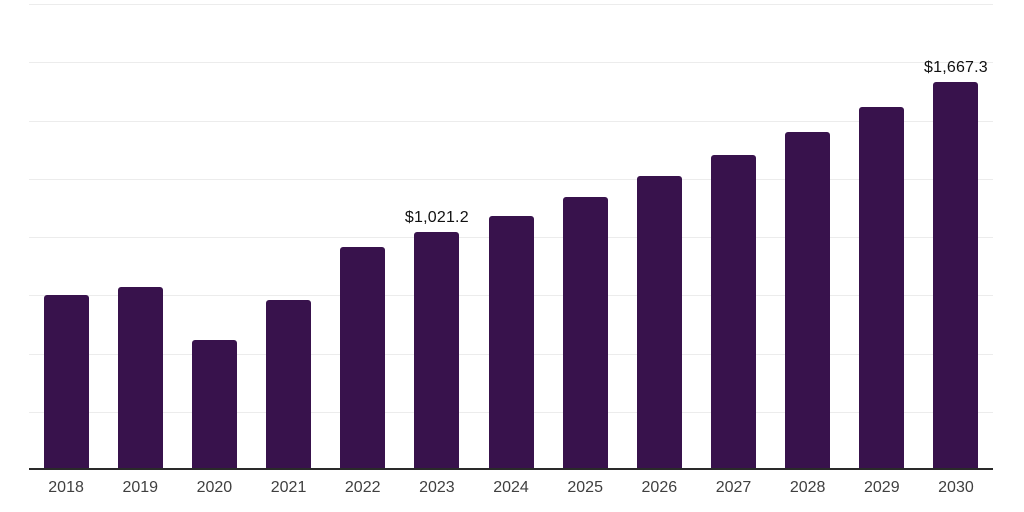 This screenshot has width=1024, height=512. I want to click on x-tick-label-2021: 2021, so click(288, 487).